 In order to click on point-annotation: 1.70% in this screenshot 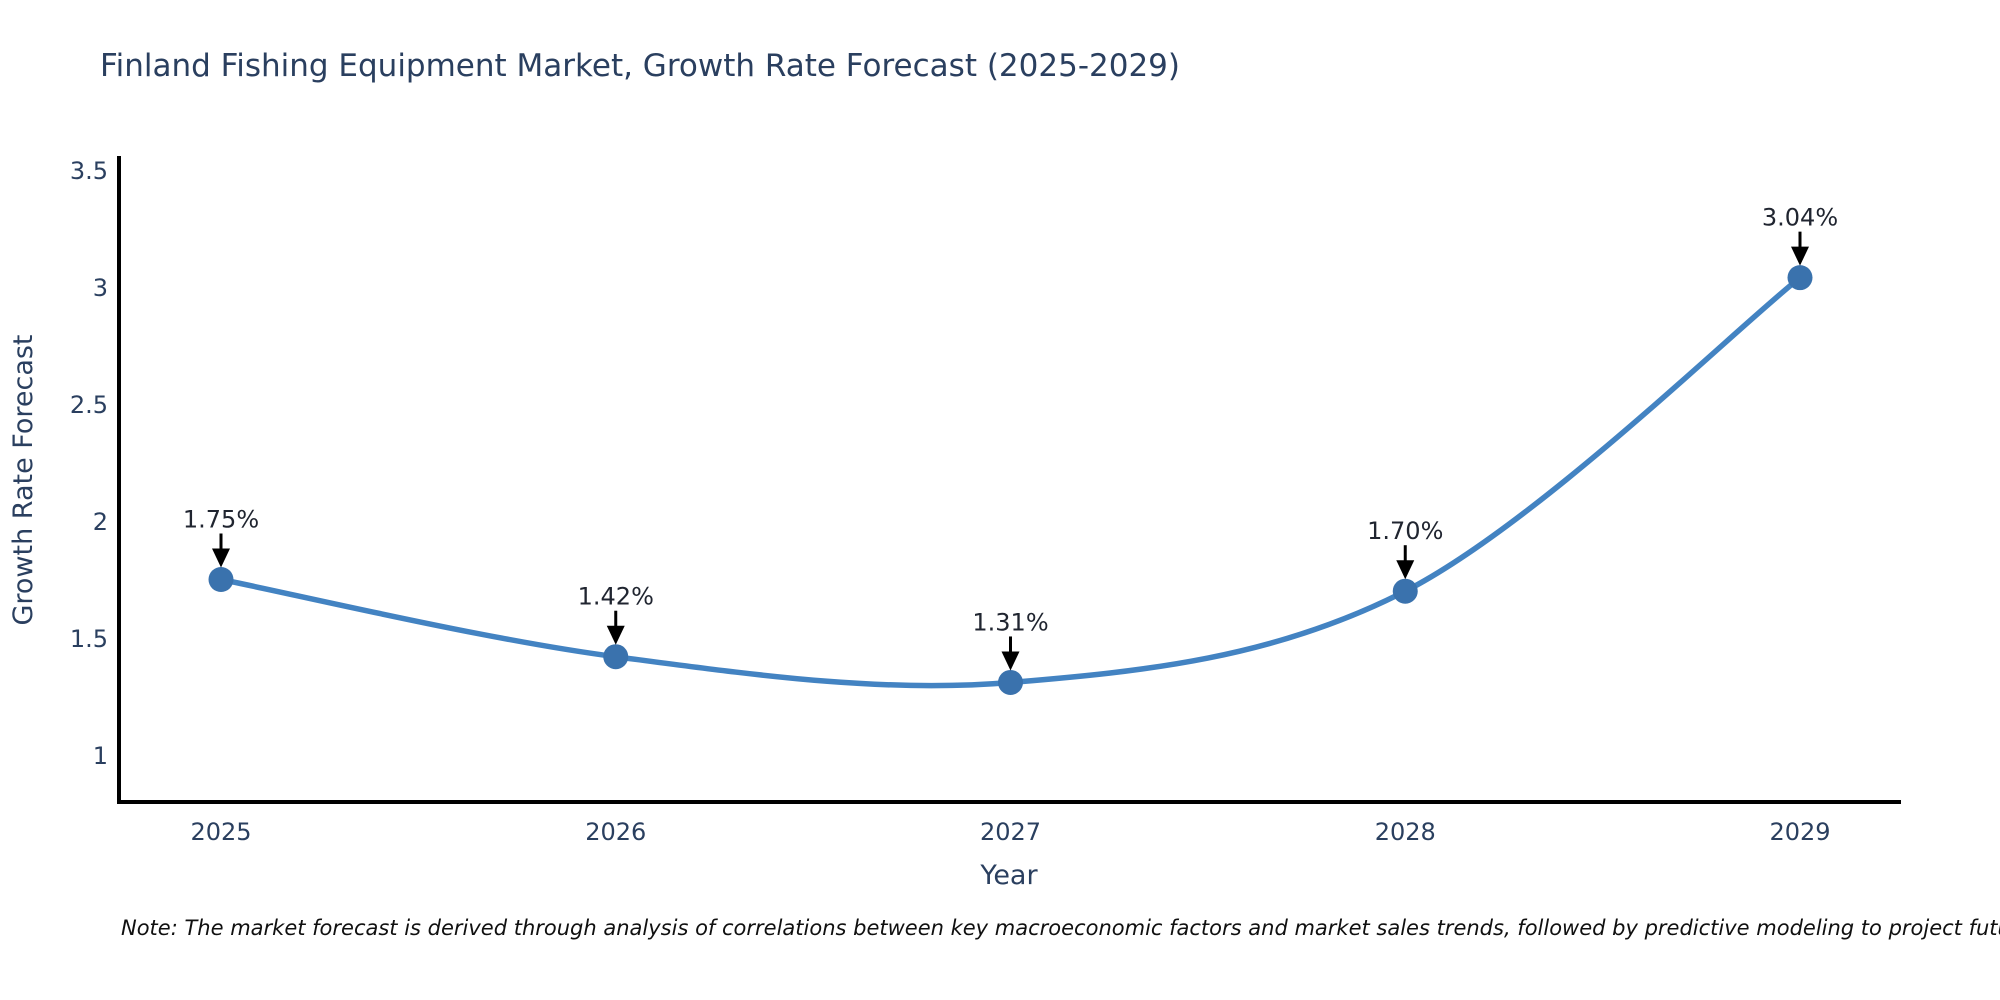, I will do `click(1405, 531)`.